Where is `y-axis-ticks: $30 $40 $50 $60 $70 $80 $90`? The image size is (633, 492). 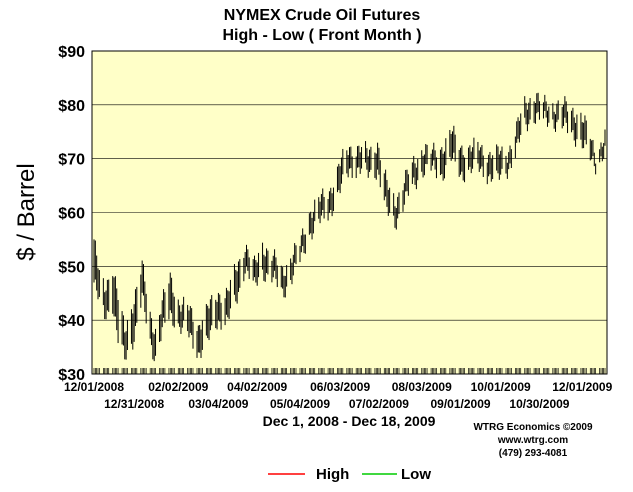 y-axis-ticks: $30 $40 $50 $60 $70 $80 $90 is located at coordinates (71, 214).